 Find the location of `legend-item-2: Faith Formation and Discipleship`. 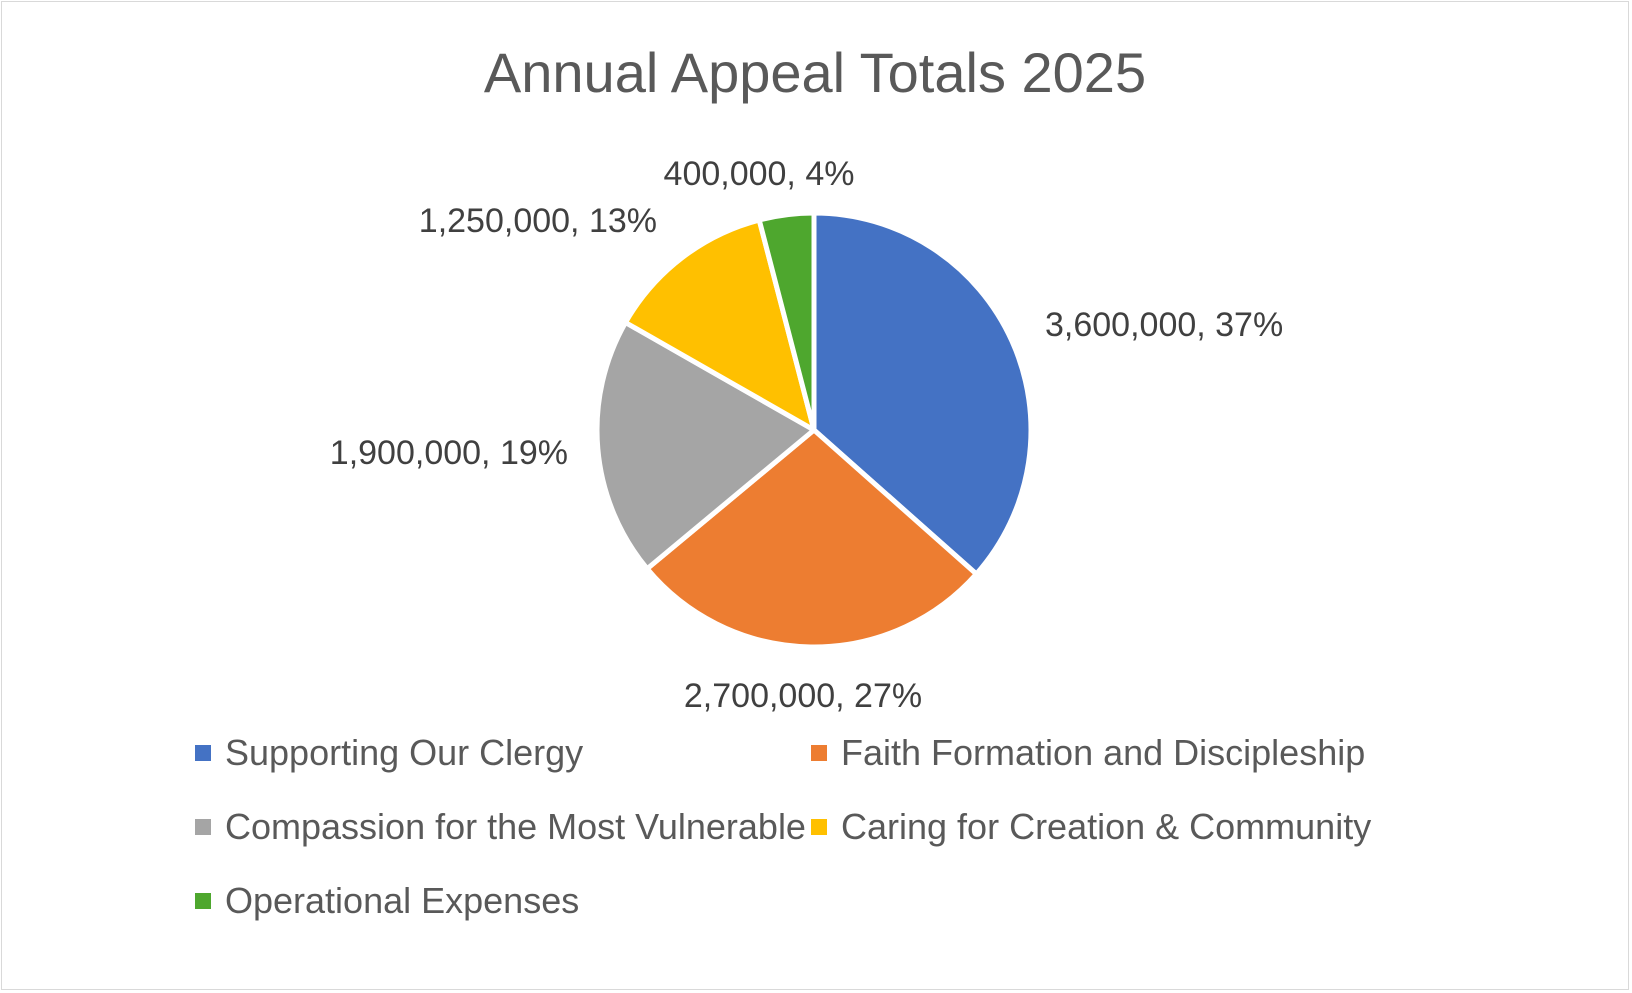

legend-item-2: Faith Formation and Discipleship is located at coordinates (1088, 753).